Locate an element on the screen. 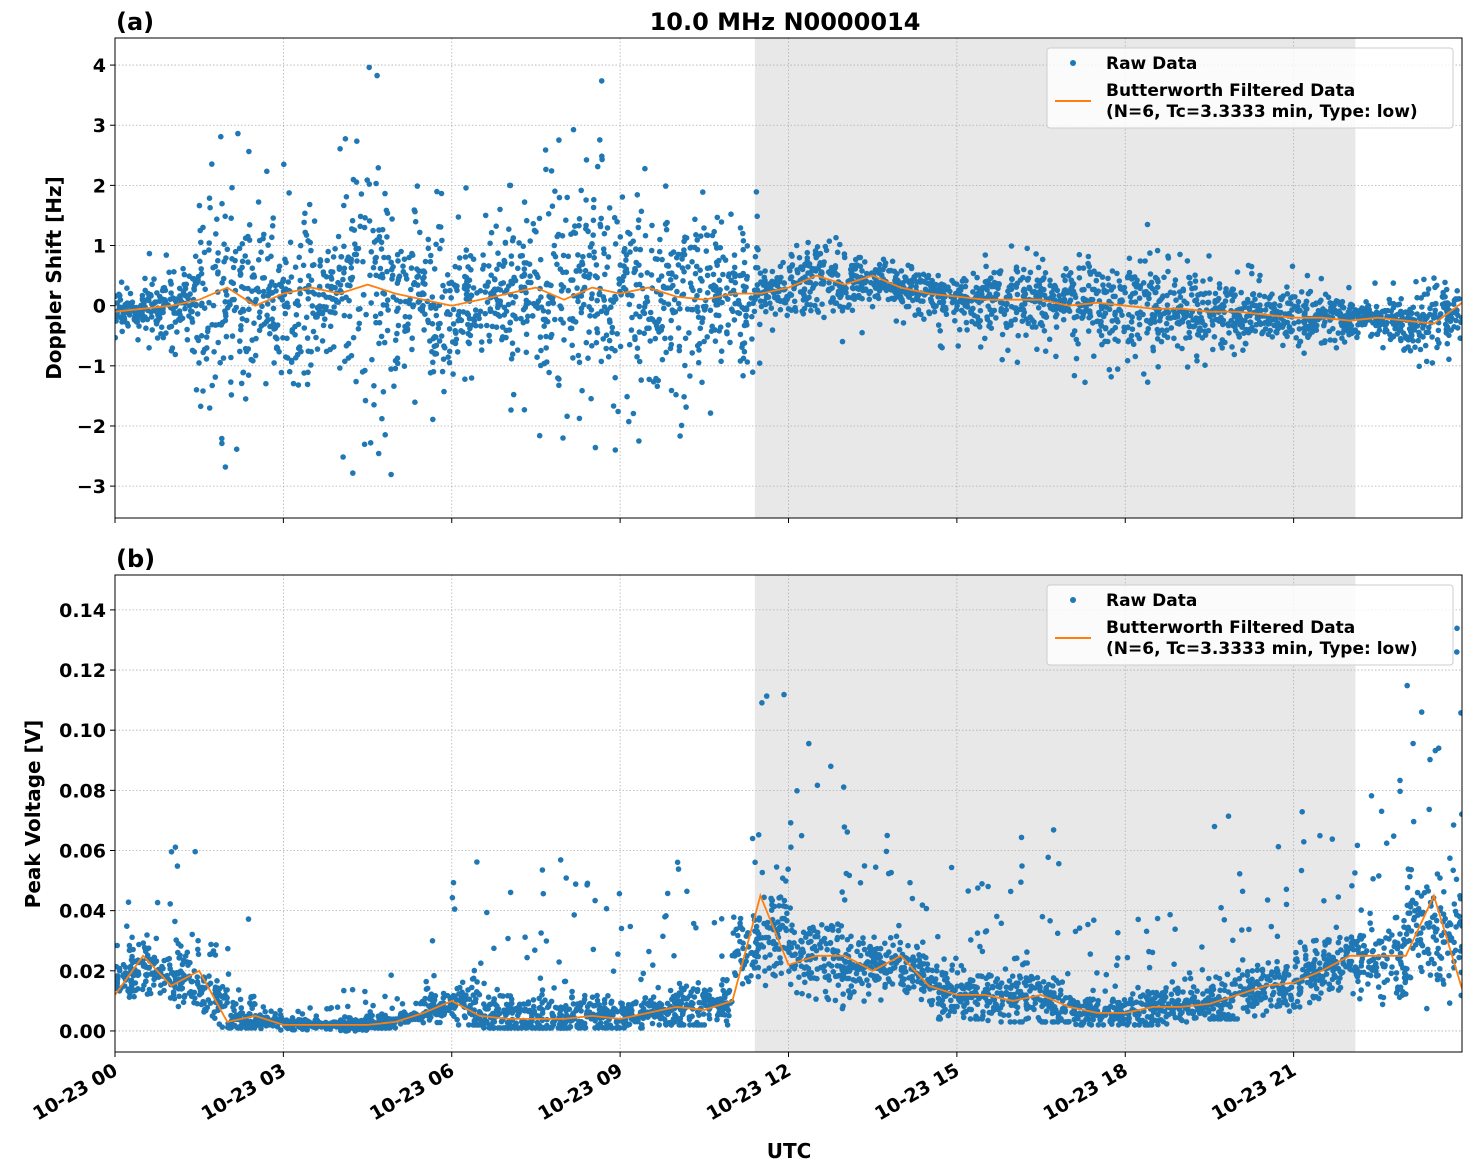 The image size is (1471, 1172). filtered-data-line is located at coordinates (788, 299).